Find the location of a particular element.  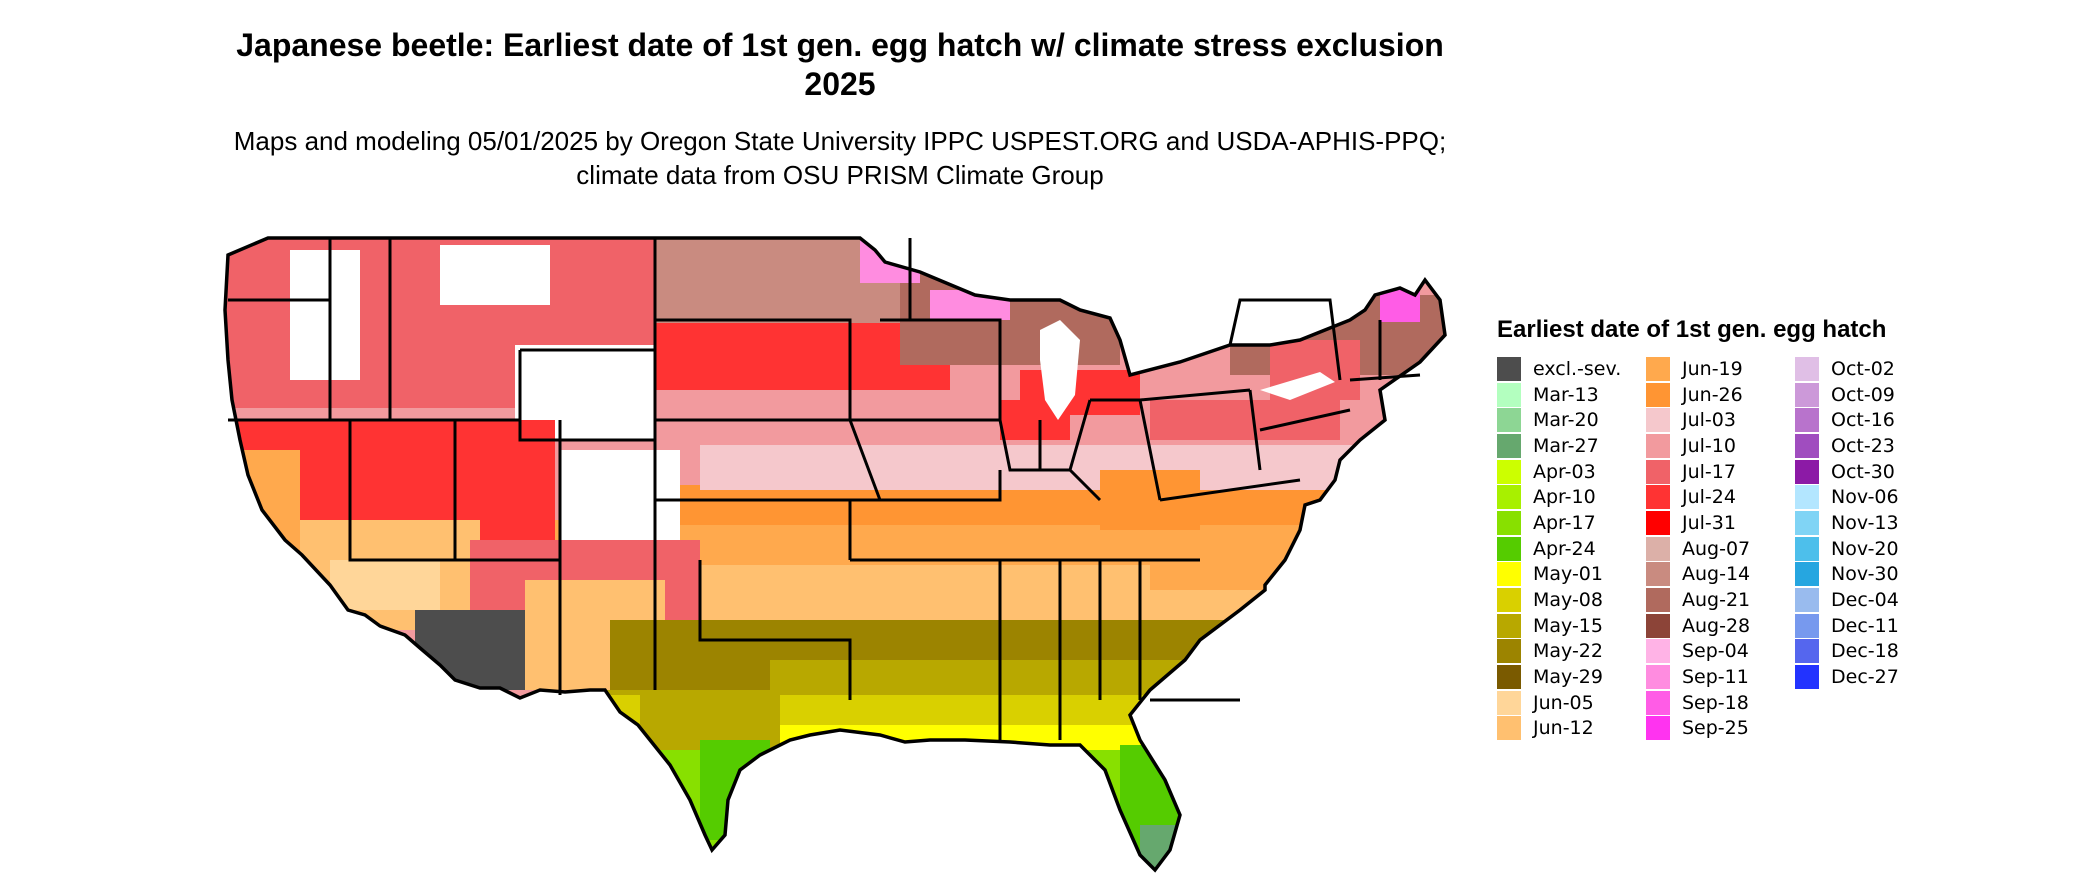

legend-label: excl.-sev. is located at coordinates (1577, 368).